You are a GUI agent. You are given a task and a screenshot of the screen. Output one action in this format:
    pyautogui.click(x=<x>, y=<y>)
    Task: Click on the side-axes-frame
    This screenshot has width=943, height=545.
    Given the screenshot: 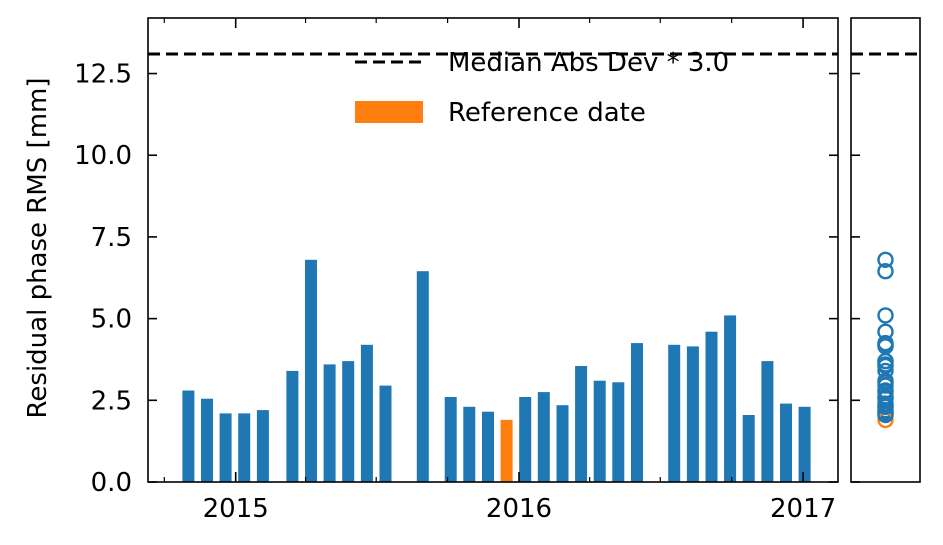 What is the action you would take?
    pyautogui.click(x=885, y=250)
    